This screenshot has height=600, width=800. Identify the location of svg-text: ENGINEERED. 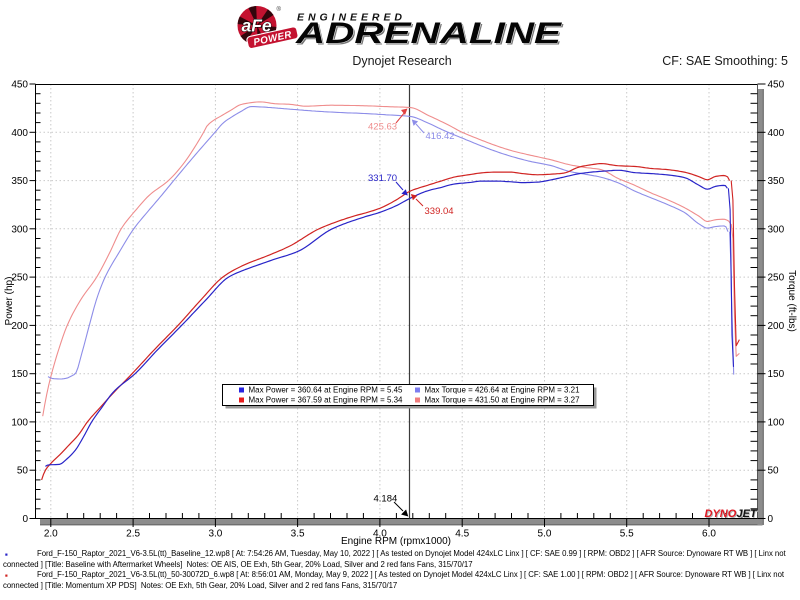
(349, 18).